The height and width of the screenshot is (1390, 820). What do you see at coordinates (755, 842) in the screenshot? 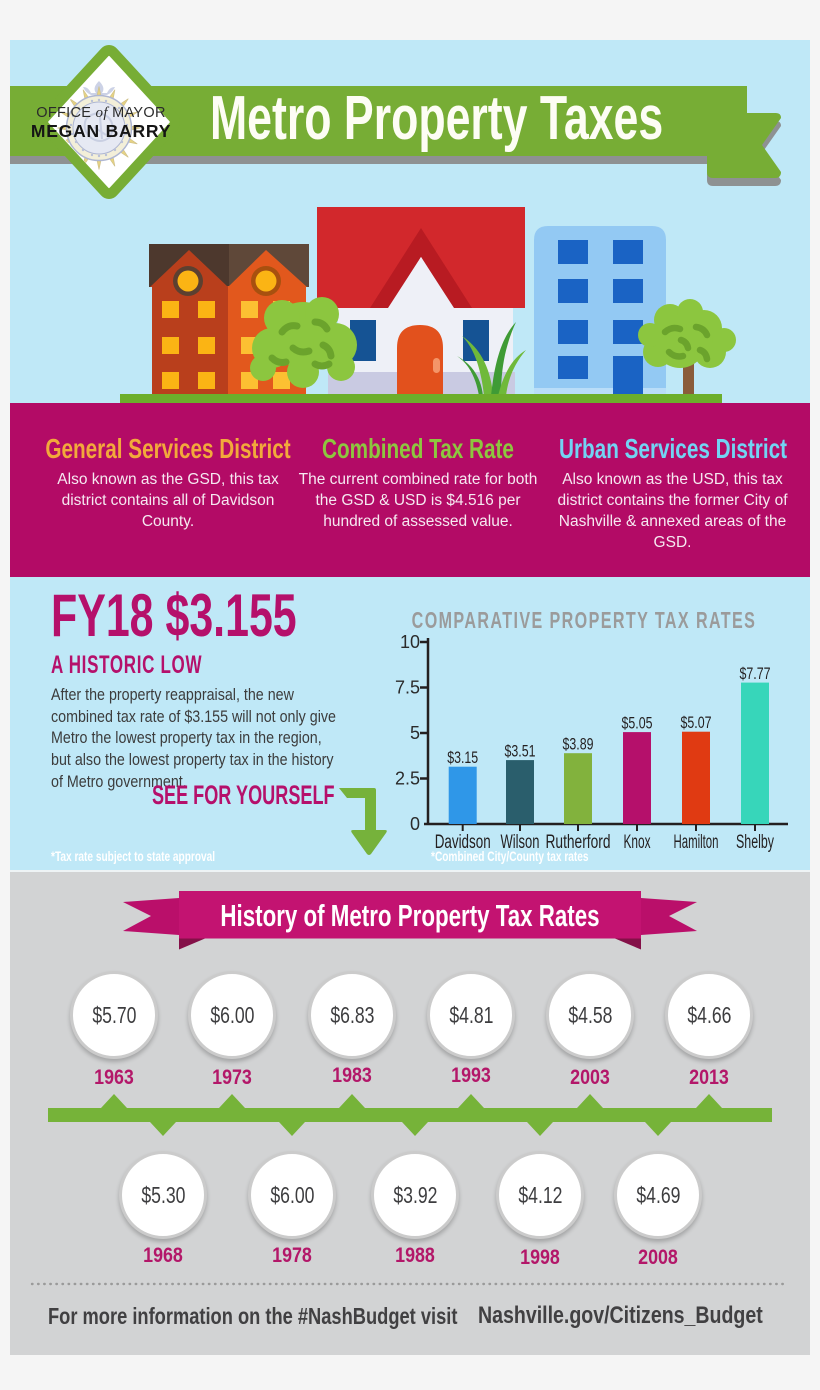
I see `svg-text: Shelby` at bounding box center [755, 842].